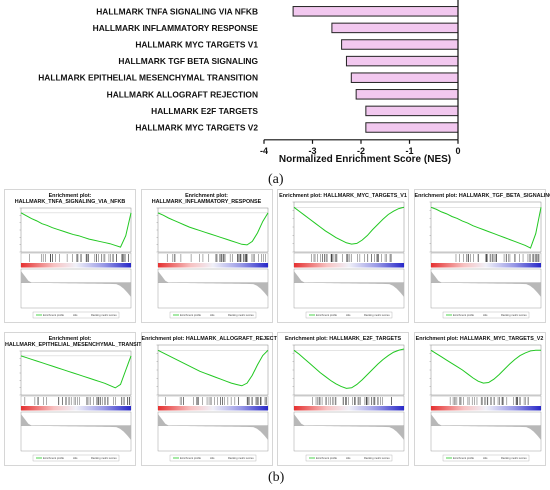 This screenshot has width=550, height=490. What do you see at coordinates (204, 111) in the screenshot?
I see `bar-category-label: HALLMARK E2F TARGETS` at bounding box center [204, 111].